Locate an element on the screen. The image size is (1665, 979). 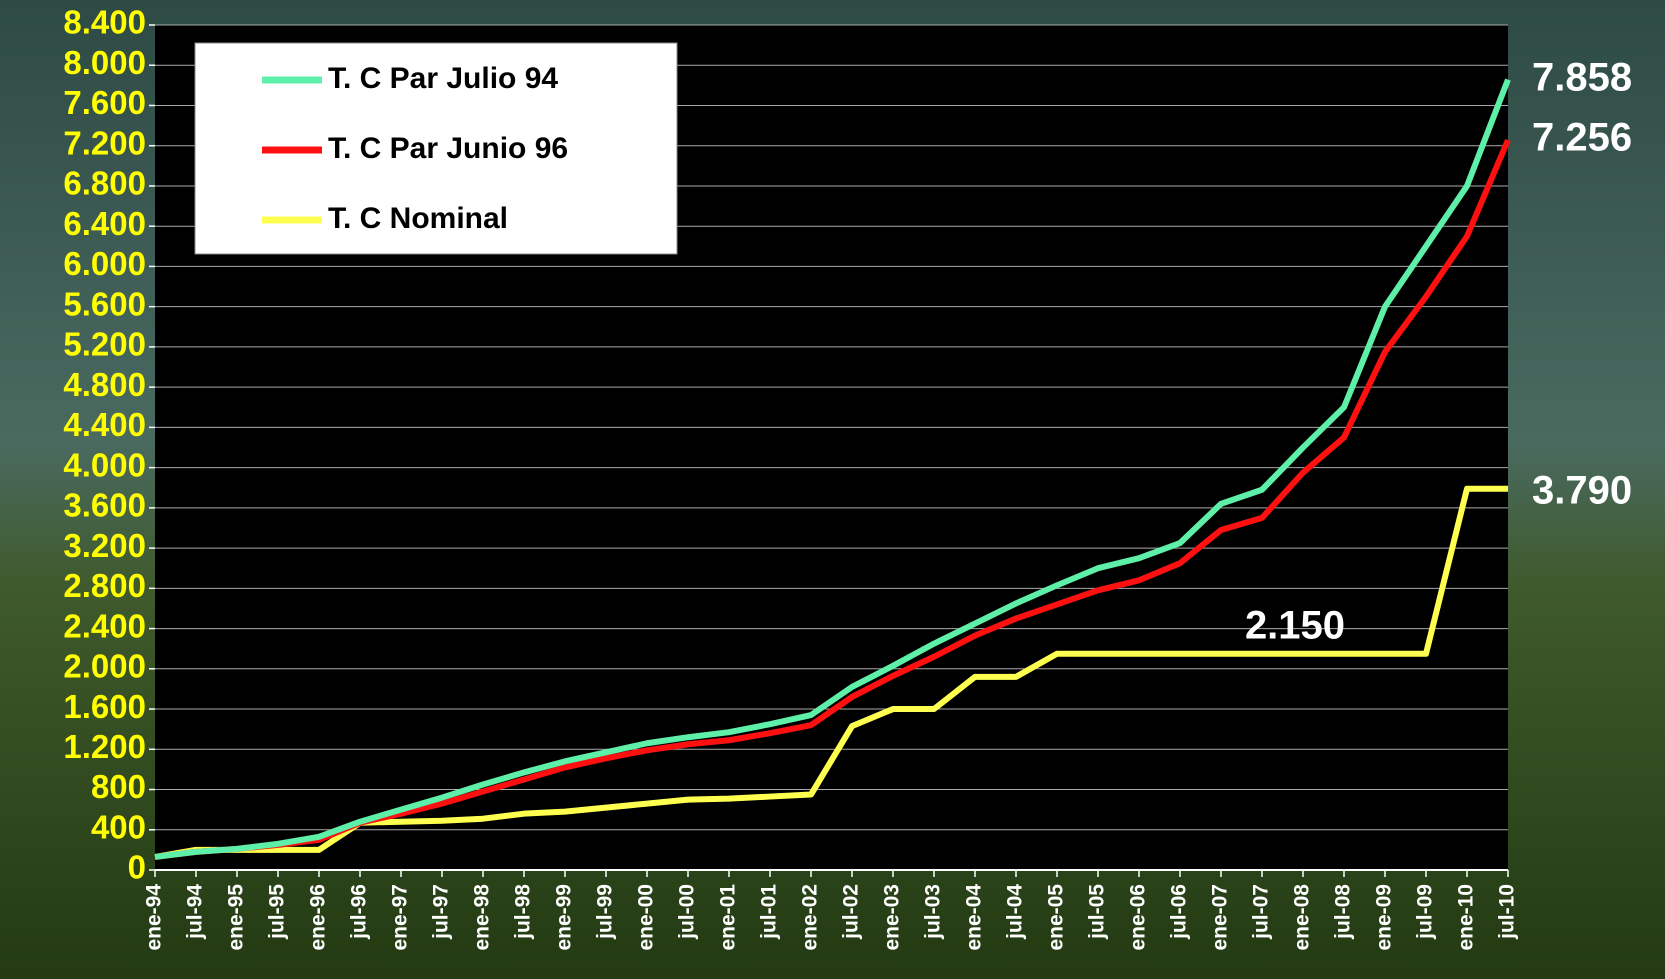
x-tick-label: ene-06 is located at coordinates (1138, 917).